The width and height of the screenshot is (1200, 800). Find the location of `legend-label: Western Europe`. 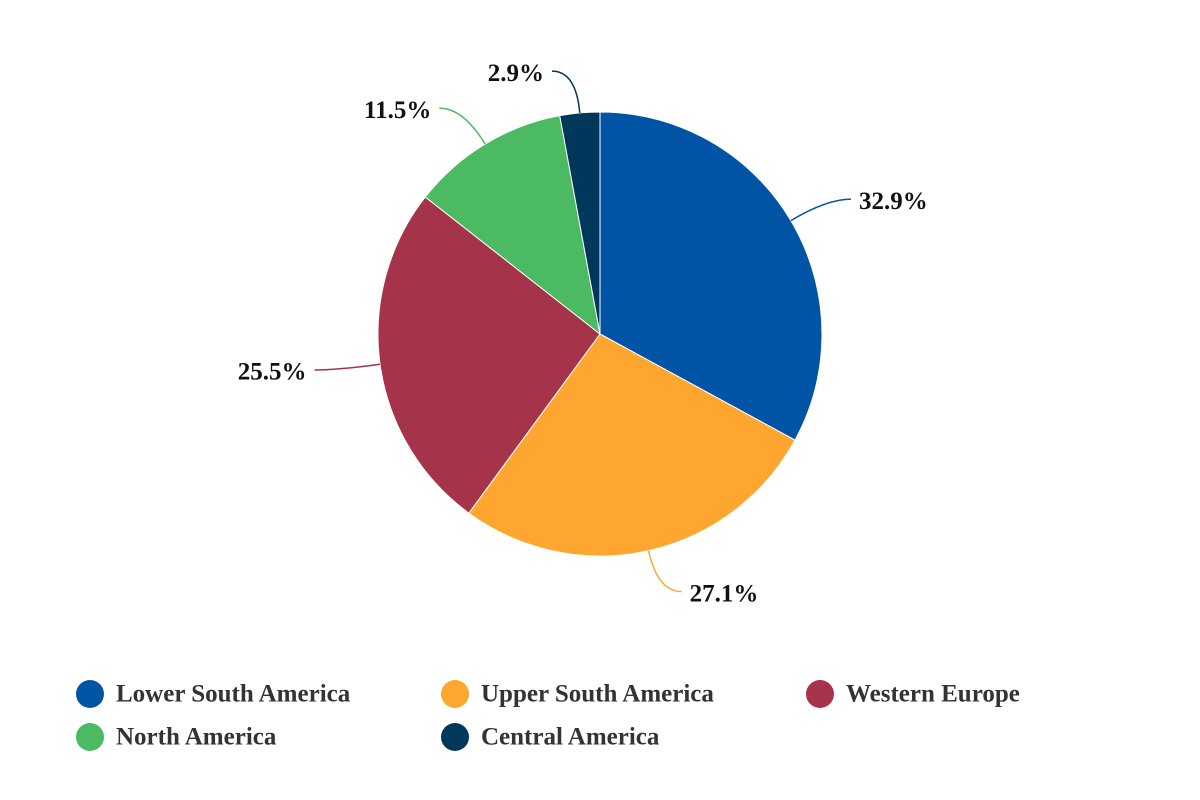

legend-label: Western Europe is located at coordinates (933, 694).